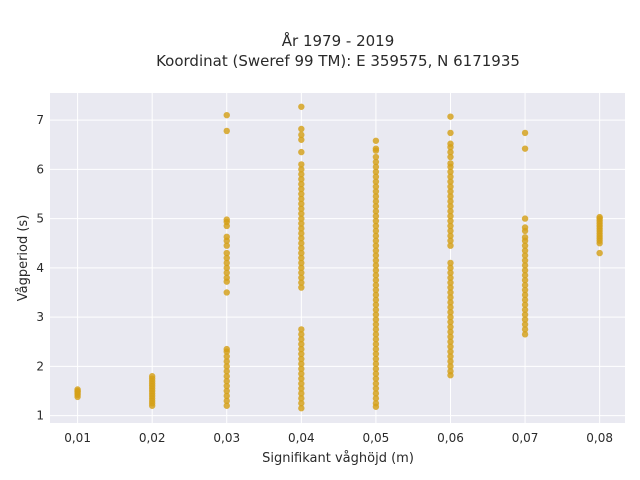 The image size is (640, 480). I want to click on x-tick-label: 0,05, so click(376, 438).